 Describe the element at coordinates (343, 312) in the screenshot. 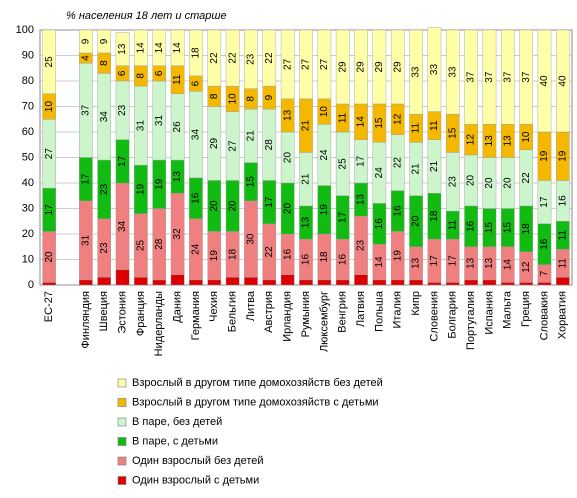

I see `x-tick-label: Венгрия` at that location.